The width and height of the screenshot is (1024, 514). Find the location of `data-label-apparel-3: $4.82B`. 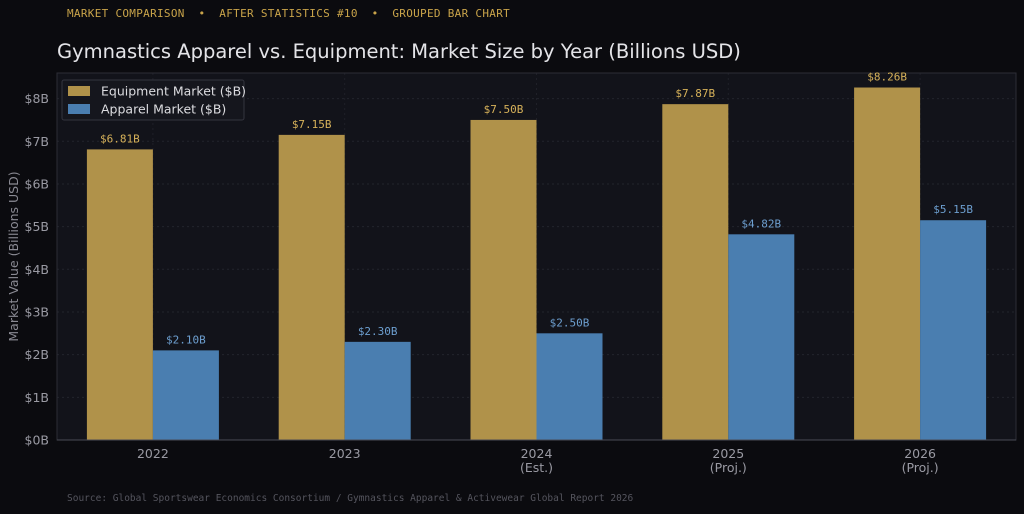

data-label-apparel-3: $4.82B is located at coordinates (761, 223).